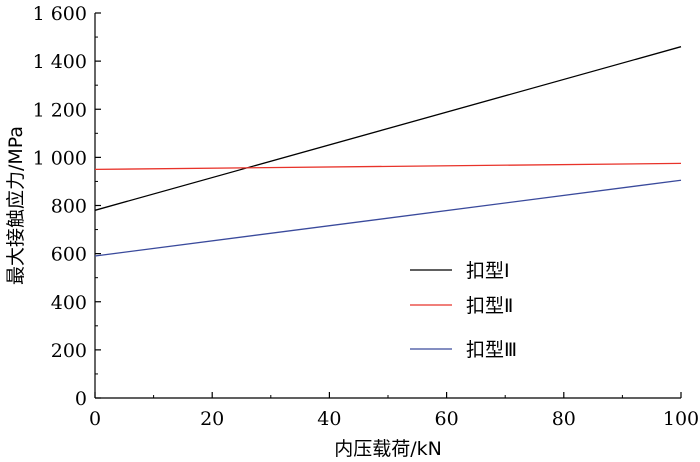 This screenshot has height=462, width=700. I want to click on x-axis-title: 内压载荷/kN, so click(388, 449).